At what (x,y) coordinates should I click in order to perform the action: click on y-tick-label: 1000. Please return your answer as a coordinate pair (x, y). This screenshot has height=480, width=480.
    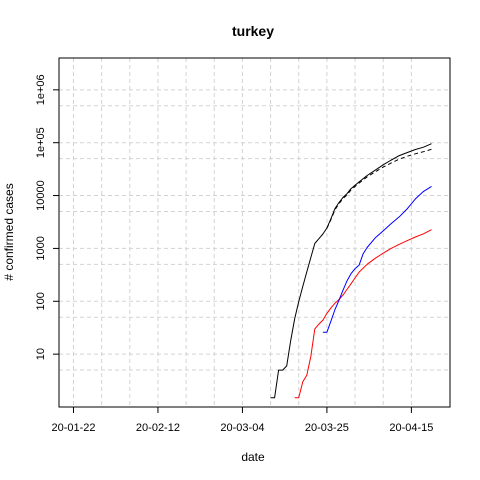
    Looking at the image, I should click on (41, 248).